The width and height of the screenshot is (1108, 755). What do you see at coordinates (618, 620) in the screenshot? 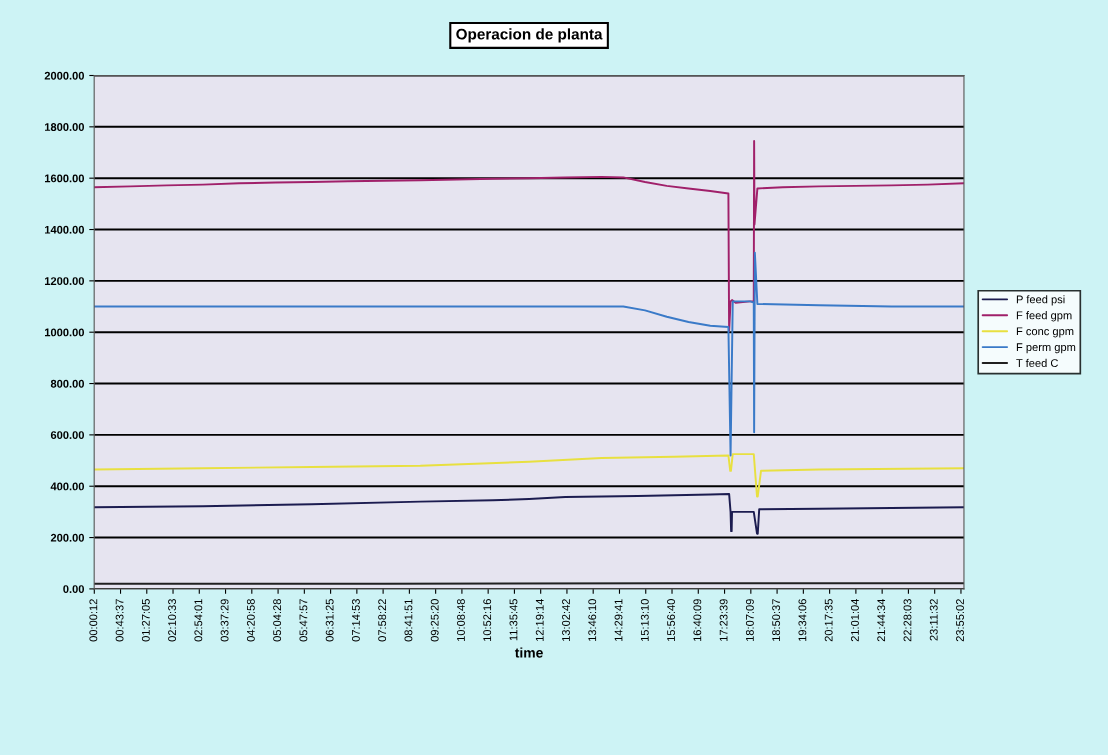
I see `x-tick-label: 14:29:41` at bounding box center [618, 620].